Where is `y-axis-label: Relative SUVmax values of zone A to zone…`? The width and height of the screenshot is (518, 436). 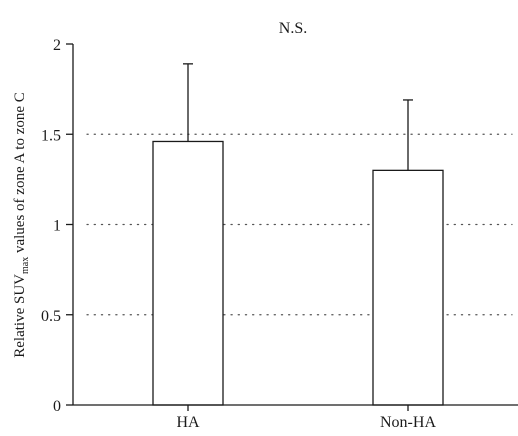 y-axis-label: Relative SUVmax values of zone A to zone… is located at coordinates (21, 225).